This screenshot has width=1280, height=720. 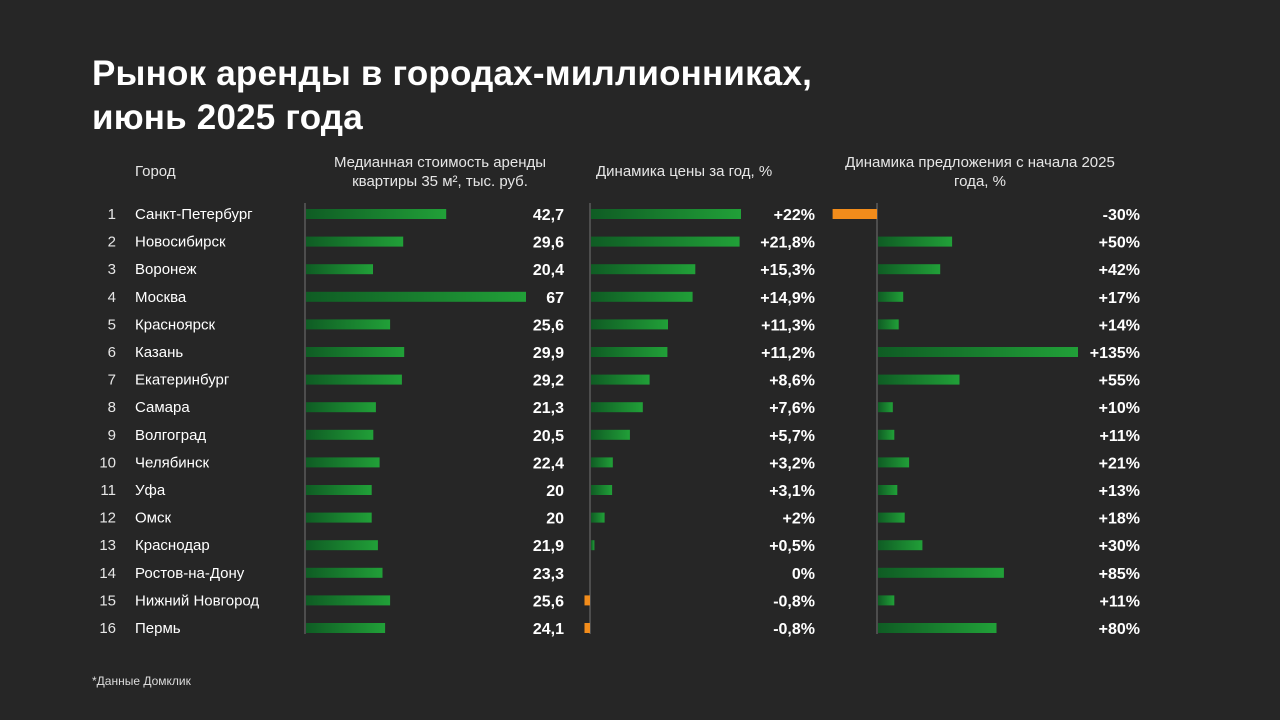 What do you see at coordinates (112, 297) in the screenshot?
I see `rank-label: 4` at bounding box center [112, 297].